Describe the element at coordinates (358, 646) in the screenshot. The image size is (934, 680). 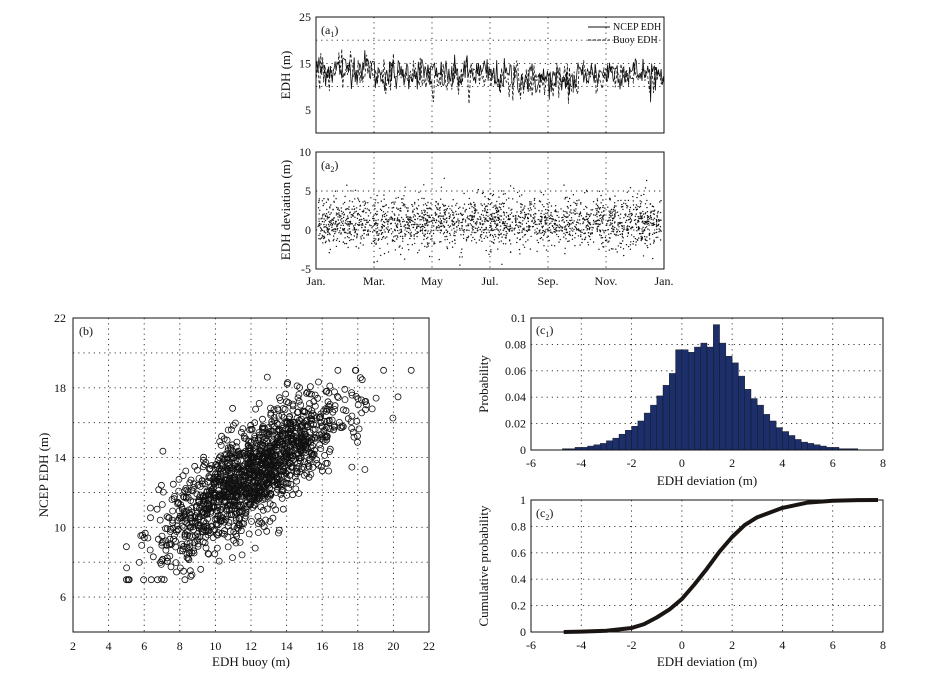
I see `b-xtick: 18` at that location.